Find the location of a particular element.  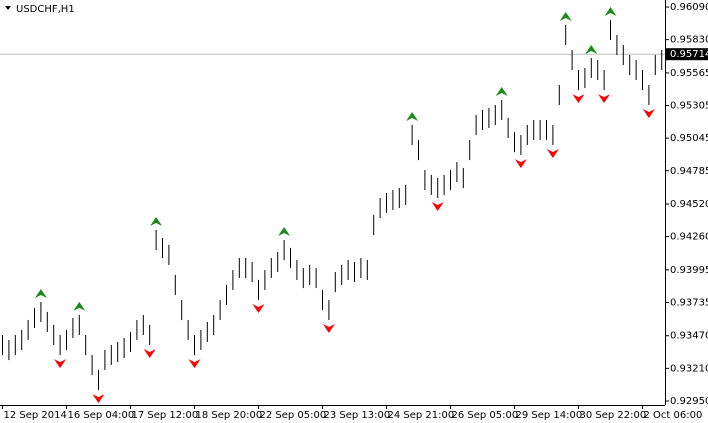

x-tick-label: 23 Sep 13:00 is located at coordinates (357, 415).